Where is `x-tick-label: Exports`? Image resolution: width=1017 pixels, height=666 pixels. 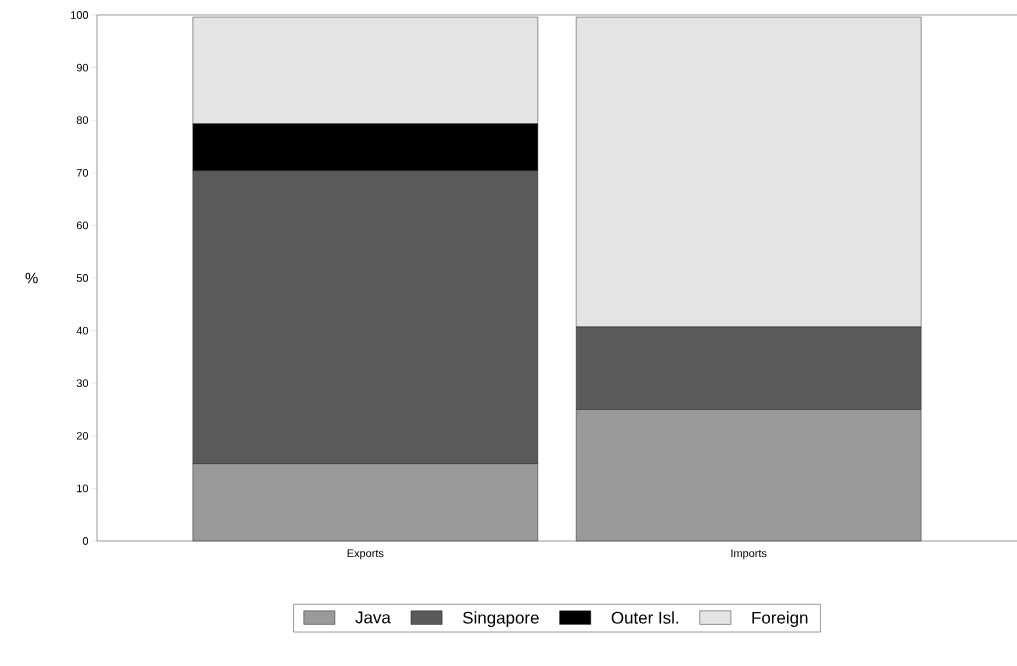 x-tick-label: Exports is located at coordinates (365, 554).